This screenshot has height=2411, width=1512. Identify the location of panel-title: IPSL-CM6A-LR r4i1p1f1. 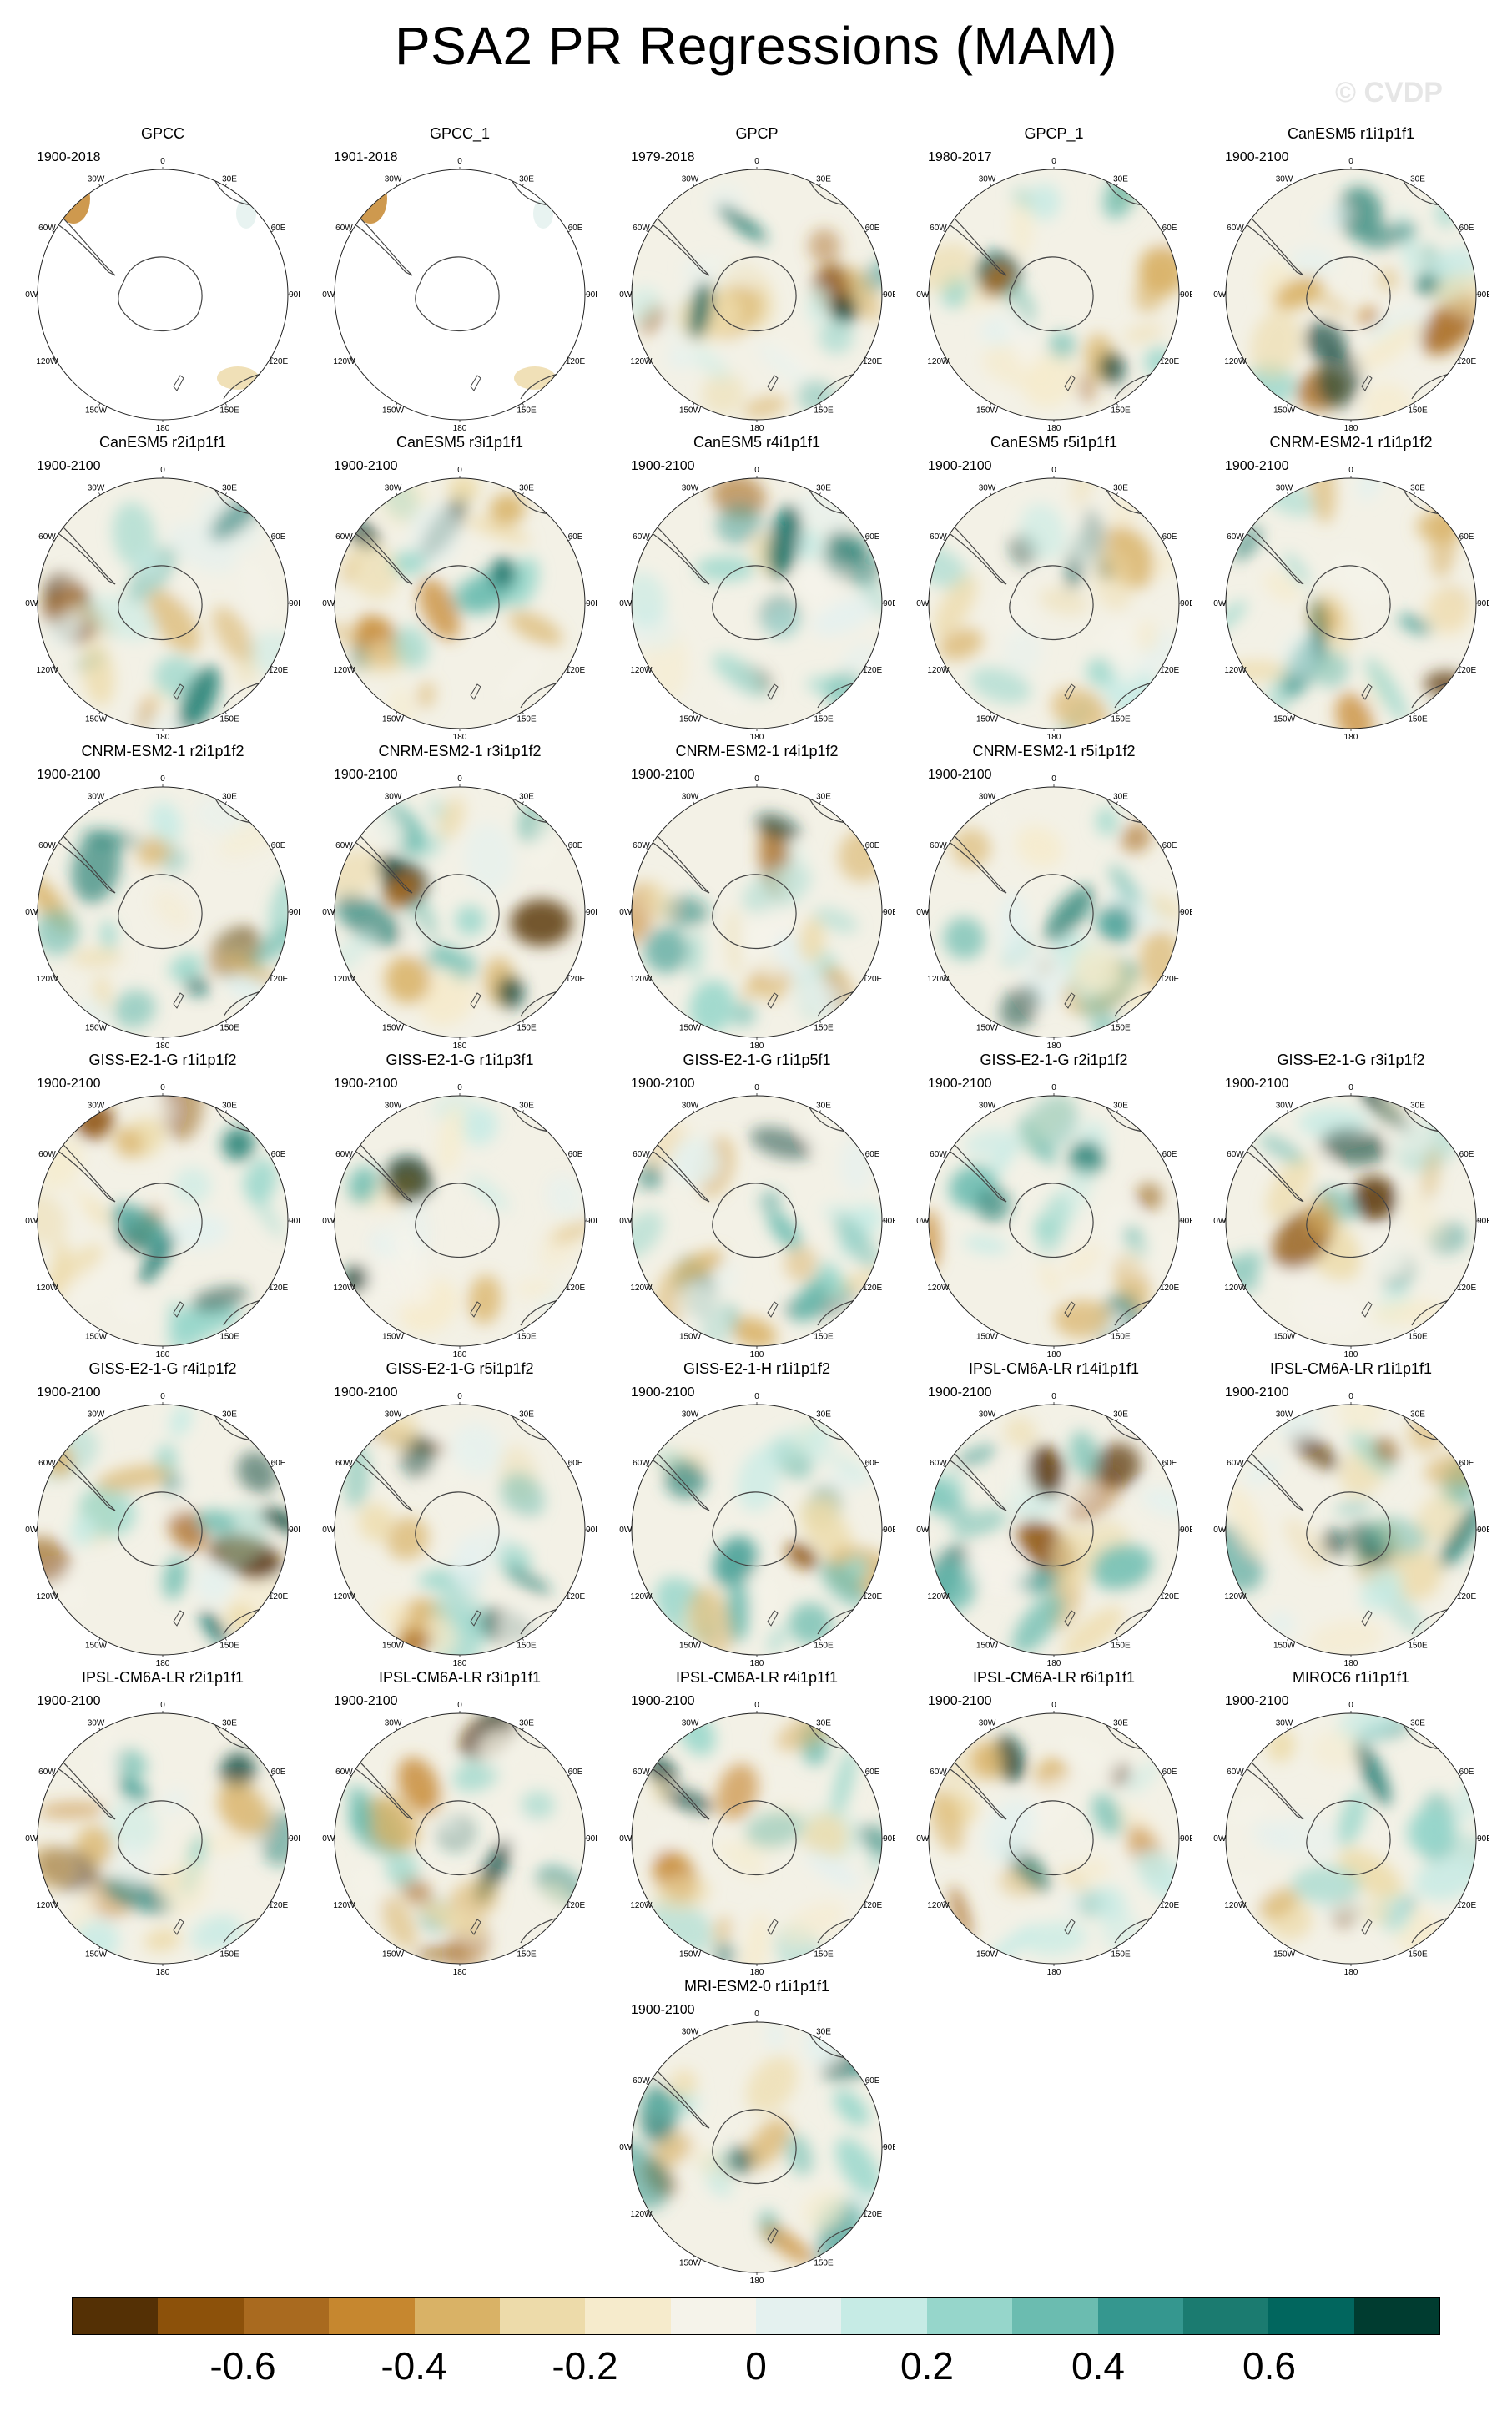
(757, 1677).